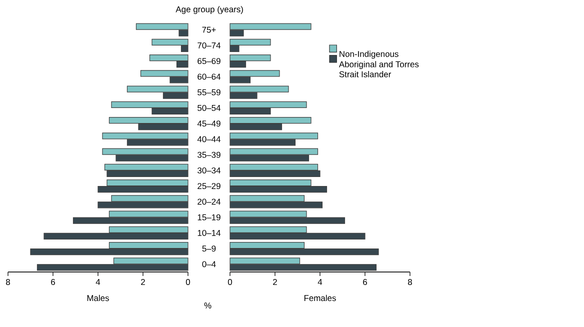  What do you see at coordinates (209, 10) in the screenshot?
I see `y-axis-title: Age group (years)` at bounding box center [209, 10].